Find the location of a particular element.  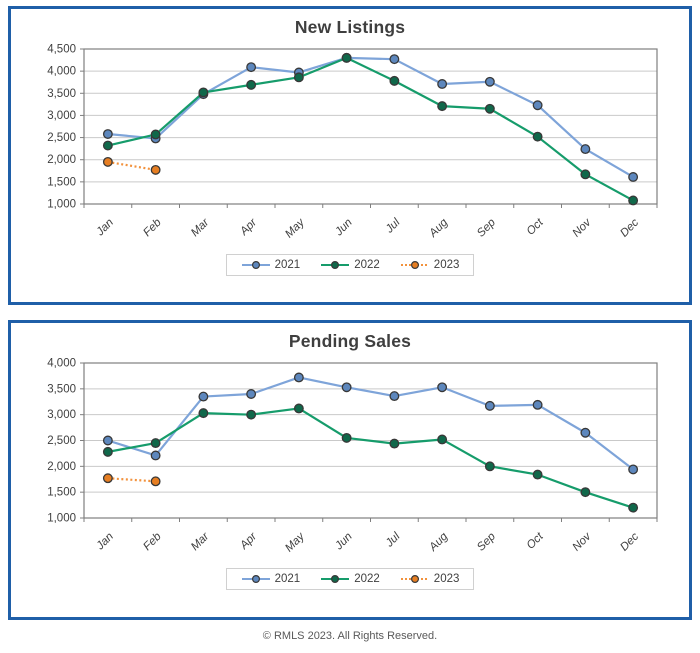

data-point-2021-Sep is located at coordinates (489, 405).